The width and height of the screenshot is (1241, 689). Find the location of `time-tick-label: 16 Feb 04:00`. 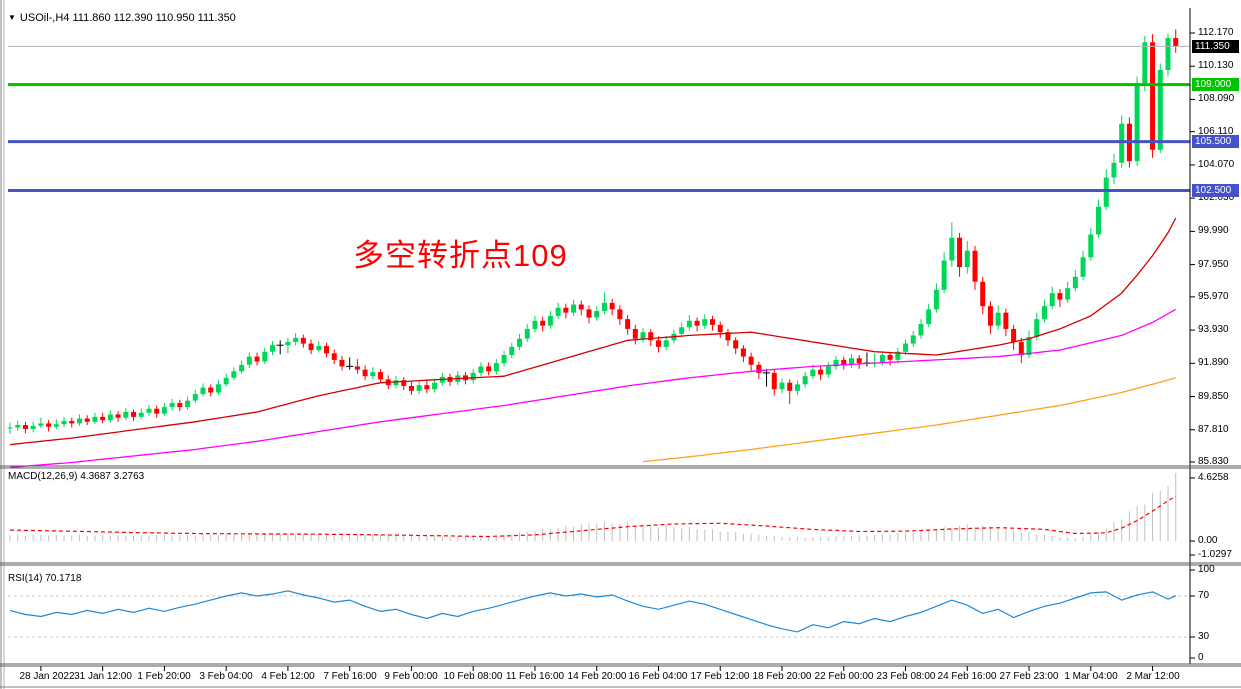

time-tick-label: 16 Feb 04:00 is located at coordinates (658, 676).